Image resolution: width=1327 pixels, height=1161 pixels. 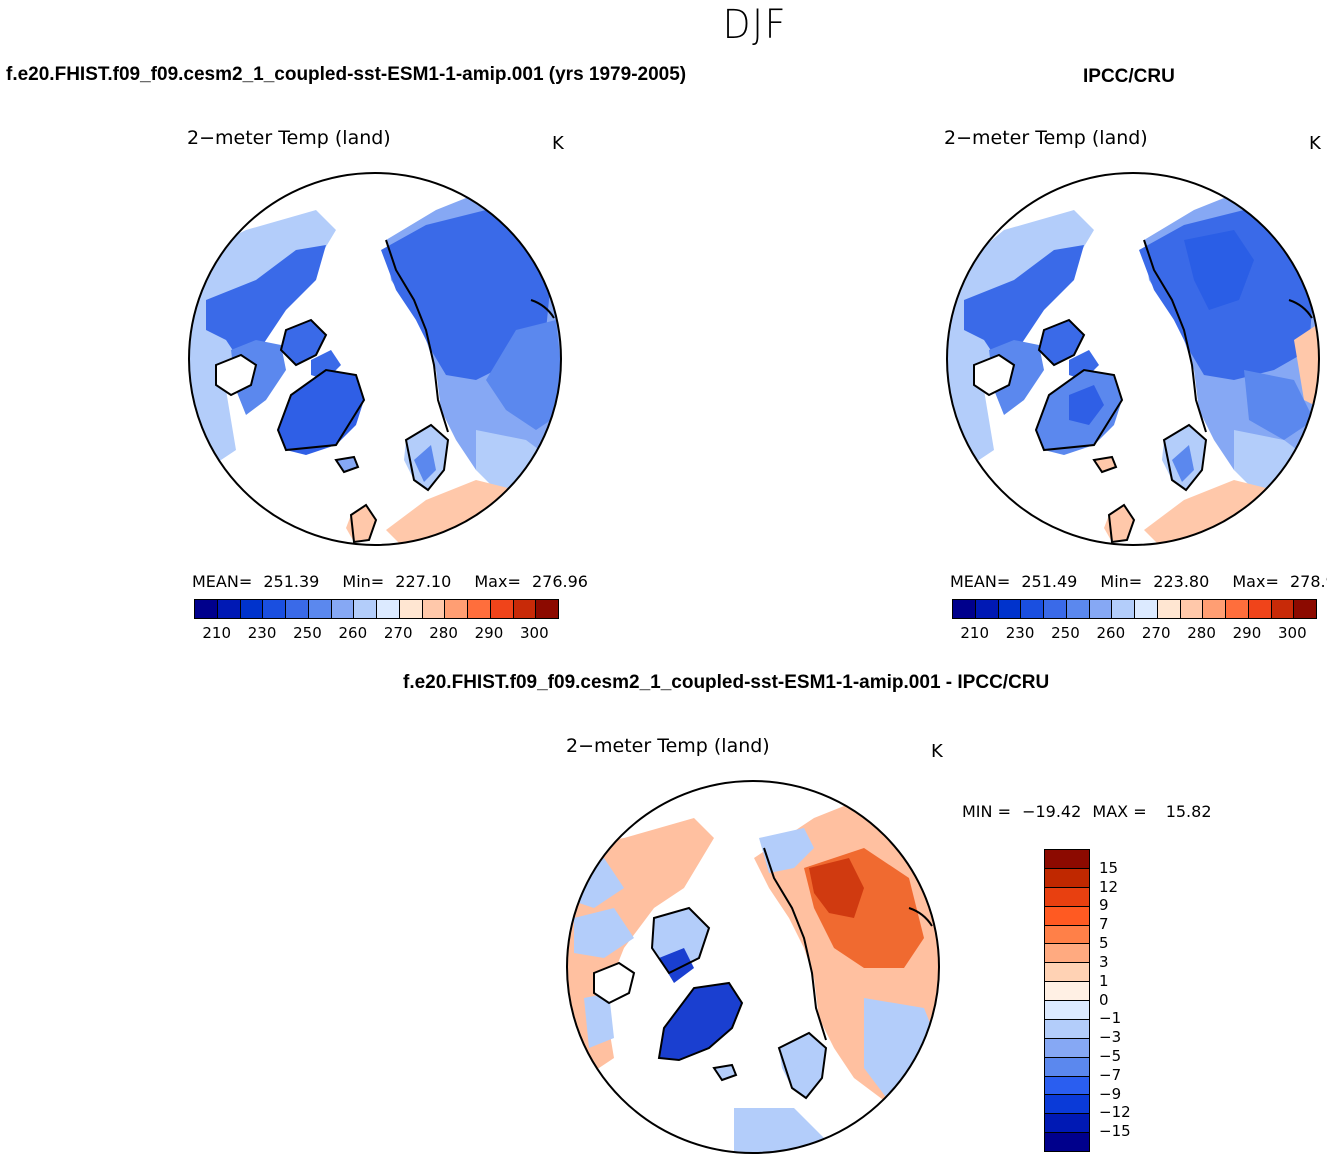 I want to click on model-coastlines, so click(x=385, y=391).